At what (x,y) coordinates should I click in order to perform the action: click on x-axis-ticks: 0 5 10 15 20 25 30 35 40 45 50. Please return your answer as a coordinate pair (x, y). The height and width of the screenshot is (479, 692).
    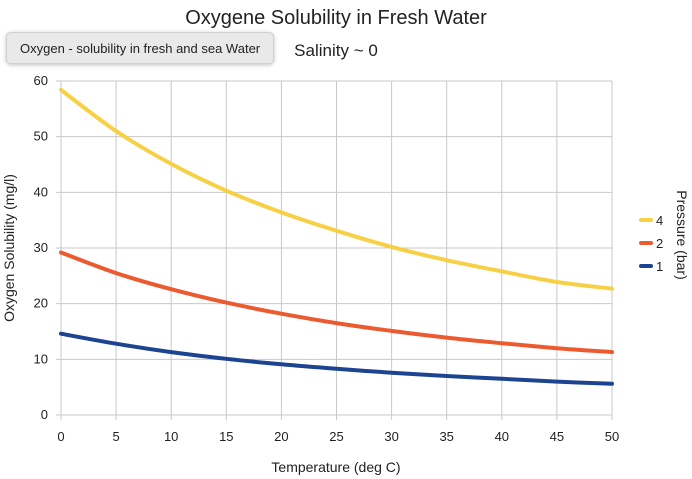
    Looking at the image, I should click on (338, 436).